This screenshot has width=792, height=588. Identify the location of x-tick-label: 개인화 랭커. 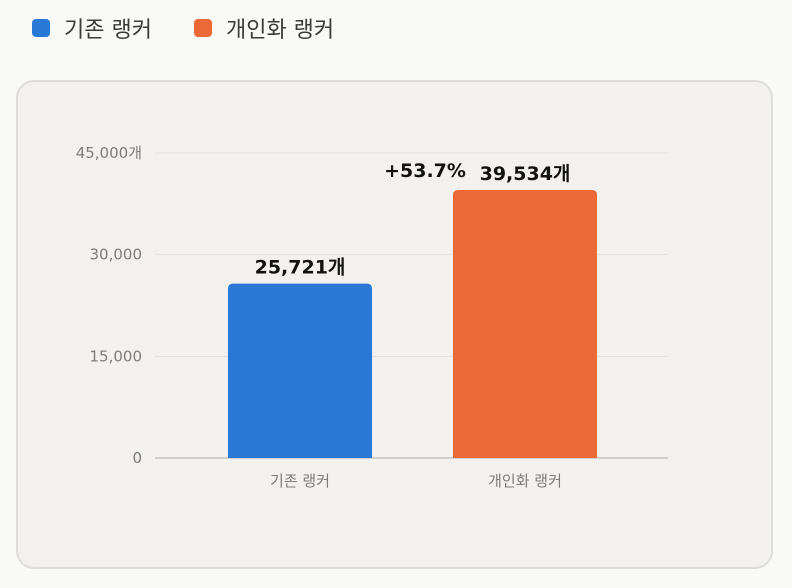
(525, 481).